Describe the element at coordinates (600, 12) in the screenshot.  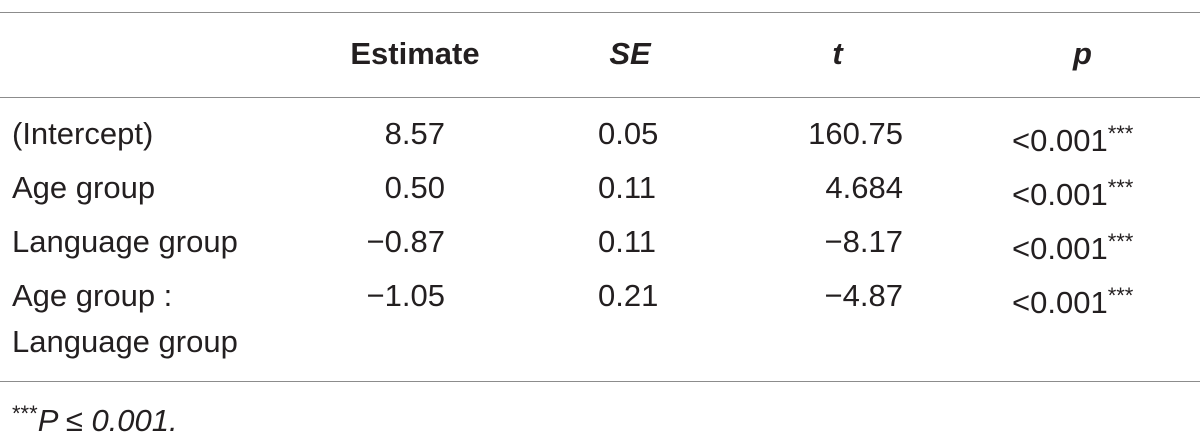
I see `table-top-rule` at that location.